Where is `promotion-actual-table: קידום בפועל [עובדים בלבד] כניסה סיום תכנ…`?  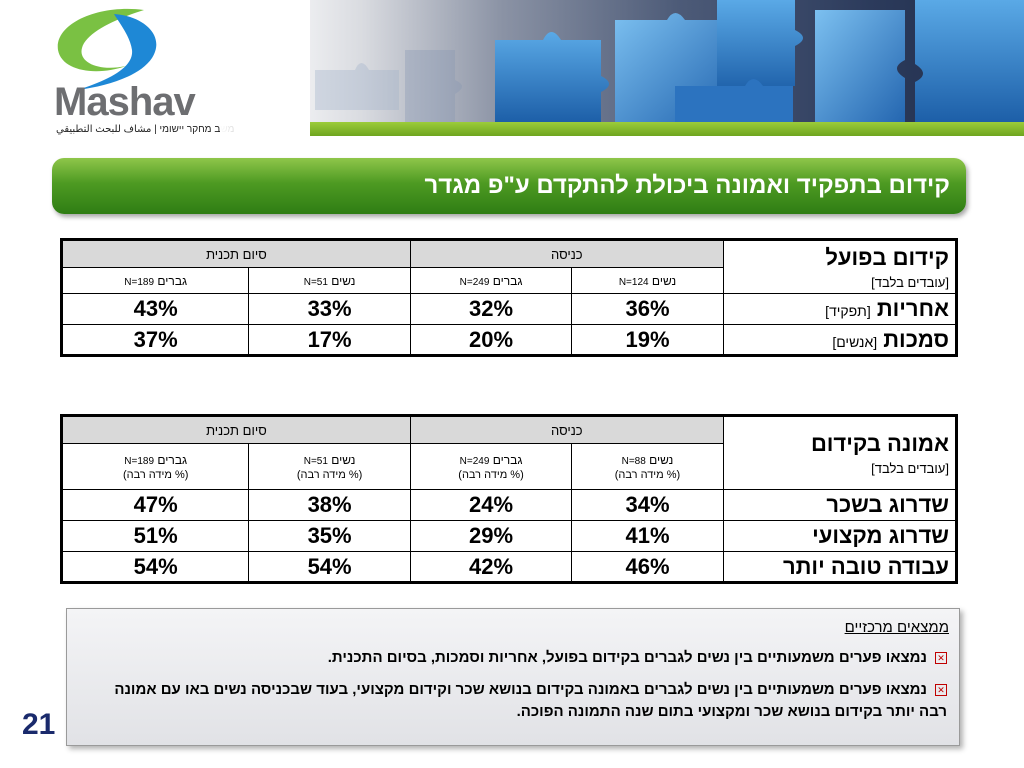
promotion-actual-table: קידום בפועל [עובדים בלבד] כניסה סיום תכנ… is located at coordinates (509, 297).